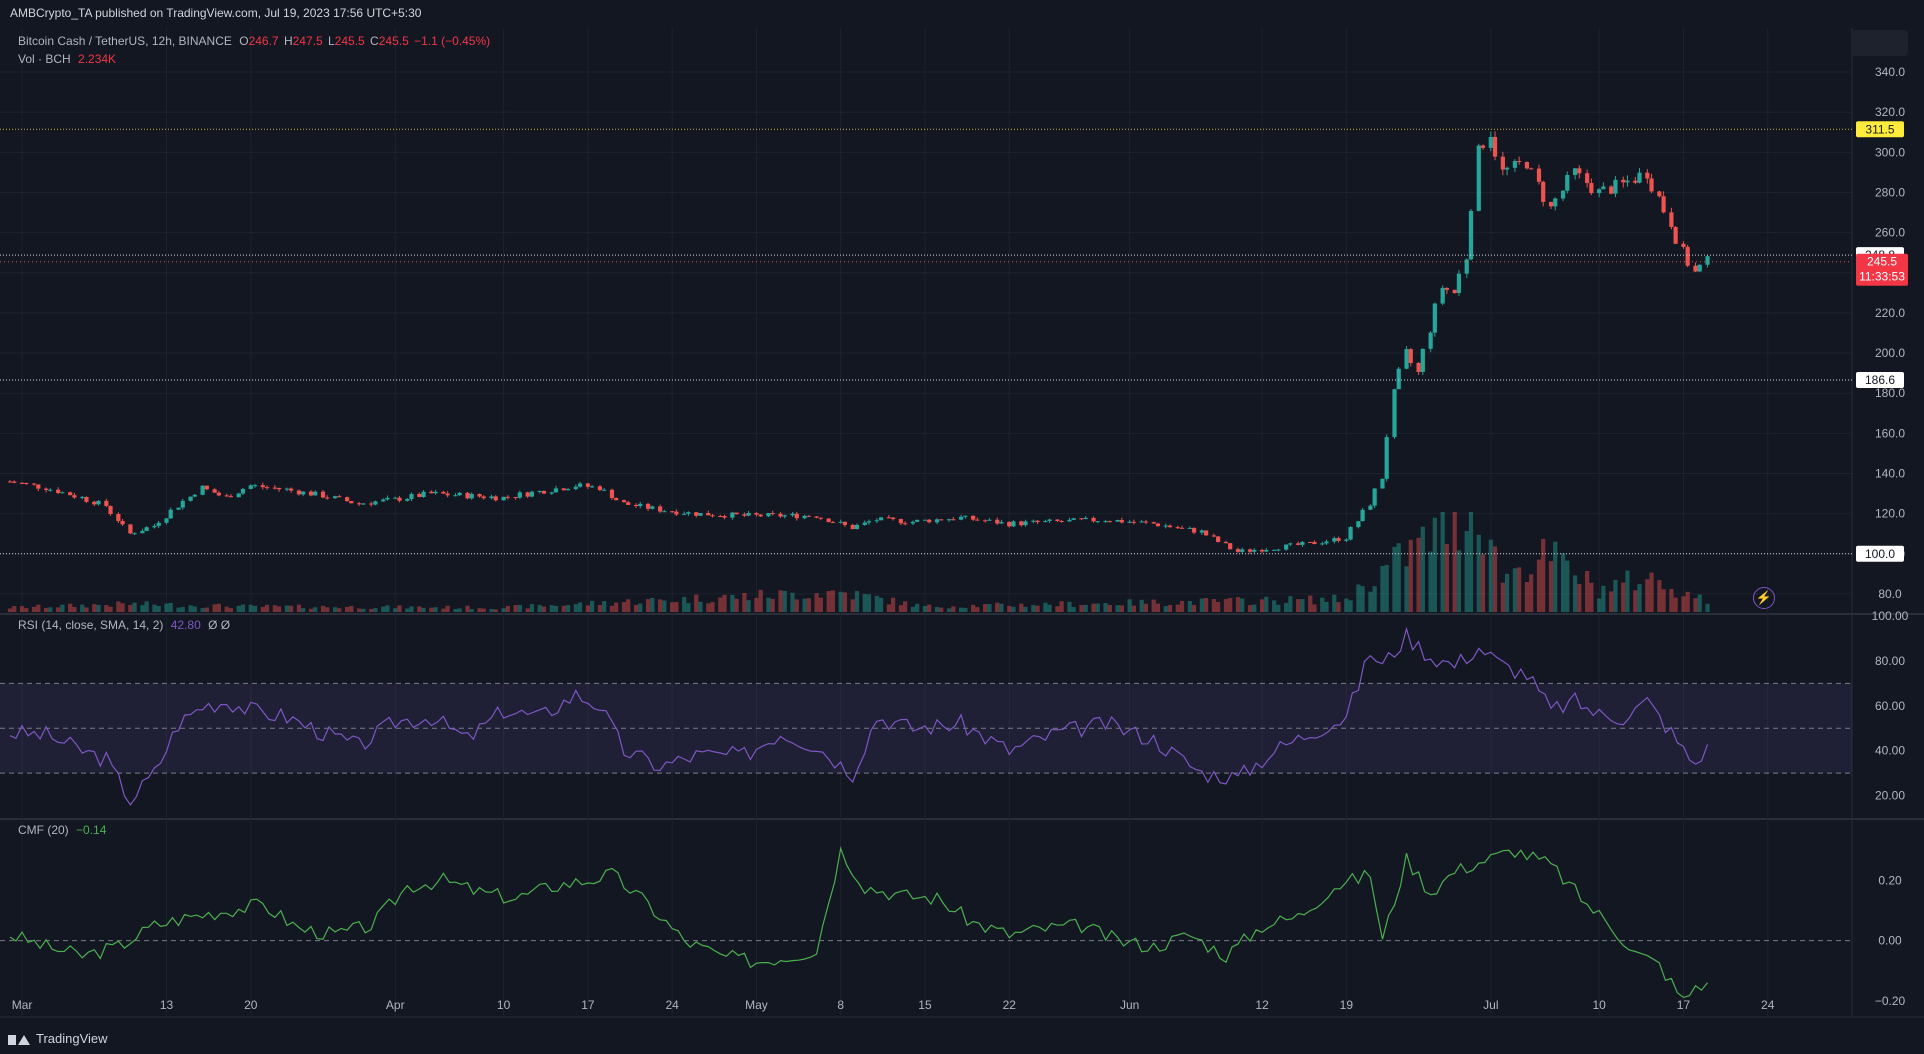 The image size is (1924, 1054). What do you see at coordinates (452, 41) in the screenshot?
I see `change-value: −1.1 (−0.45%)` at bounding box center [452, 41].